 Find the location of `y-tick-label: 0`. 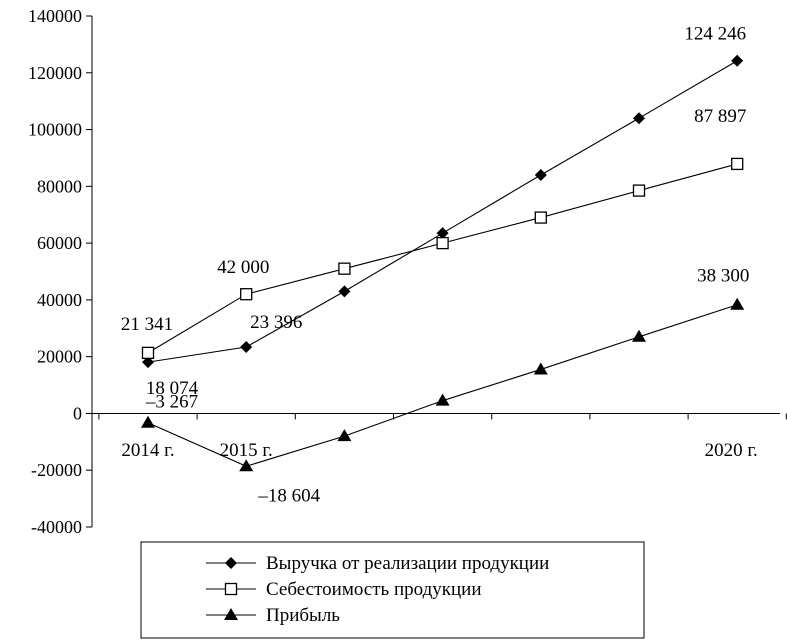

y-tick-label: 0 is located at coordinates (77, 413).